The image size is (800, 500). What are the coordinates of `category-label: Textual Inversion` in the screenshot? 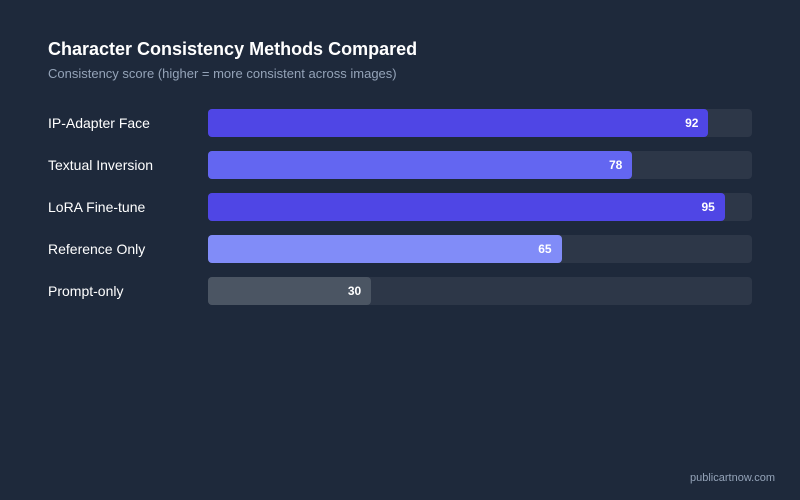 It's located at (101, 165).